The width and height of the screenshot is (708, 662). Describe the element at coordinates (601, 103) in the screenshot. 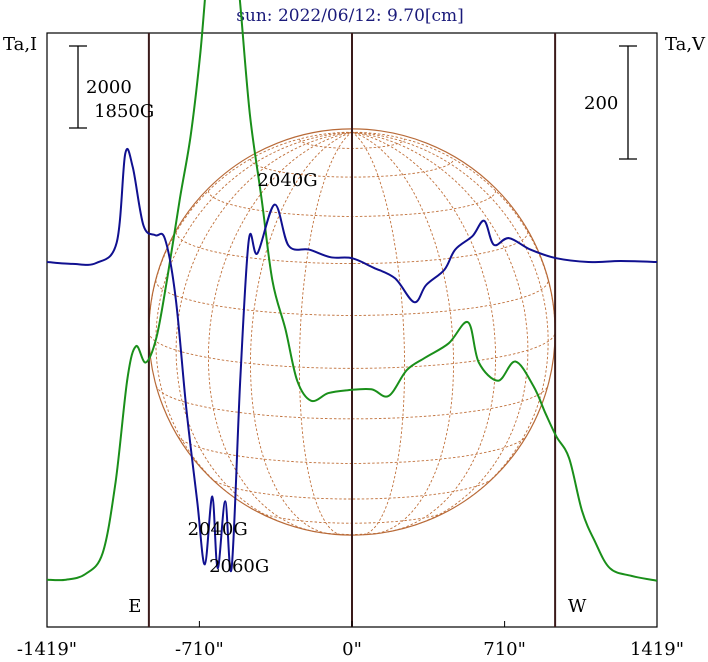

I see `scale-bar-label: 200` at that location.